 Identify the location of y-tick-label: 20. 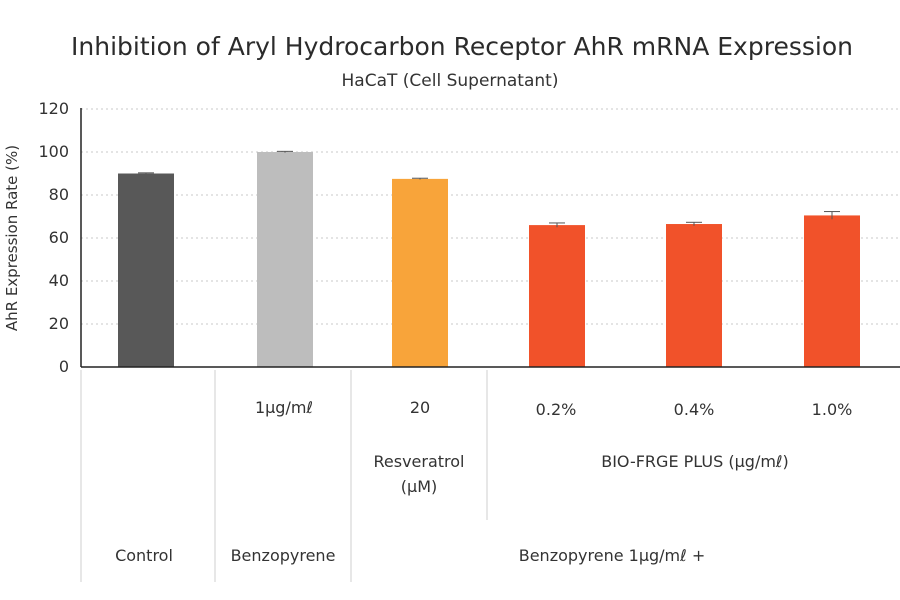
(59, 323).